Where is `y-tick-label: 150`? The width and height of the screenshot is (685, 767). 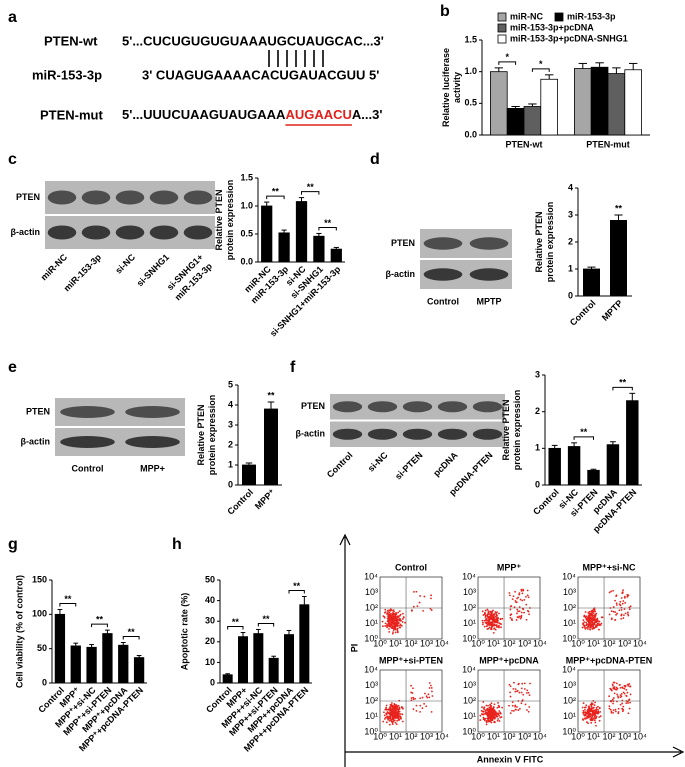 y-tick-label: 150 is located at coordinates (39, 579).